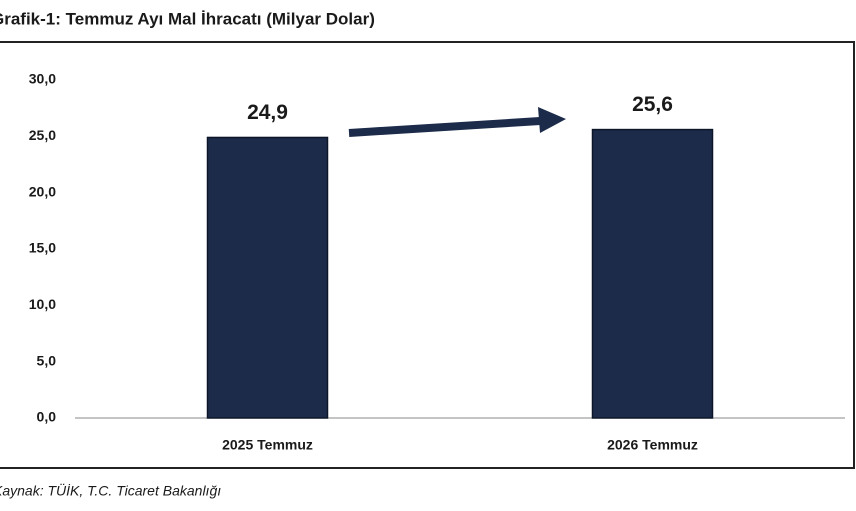 The height and width of the screenshot is (511, 856). I want to click on y-tick-label: 10,0, so click(42, 304).